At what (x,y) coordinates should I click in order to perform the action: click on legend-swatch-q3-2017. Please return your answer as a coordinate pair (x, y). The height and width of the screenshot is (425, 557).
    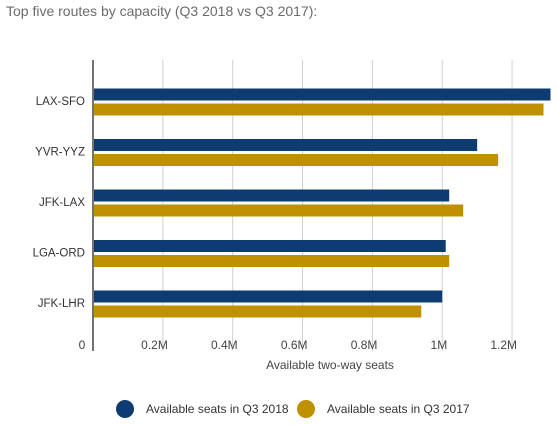
    Looking at the image, I should click on (306, 409).